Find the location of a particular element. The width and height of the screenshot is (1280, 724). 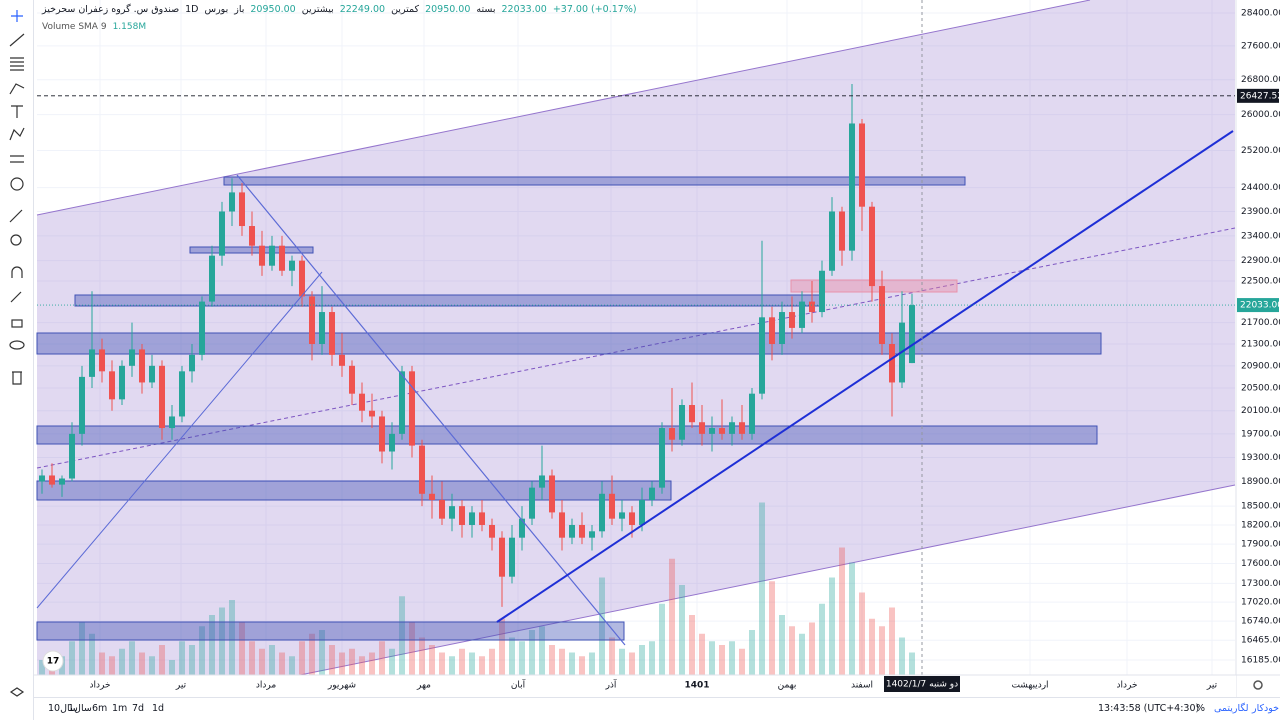

range-button: 1سال is located at coordinates (80, 708).